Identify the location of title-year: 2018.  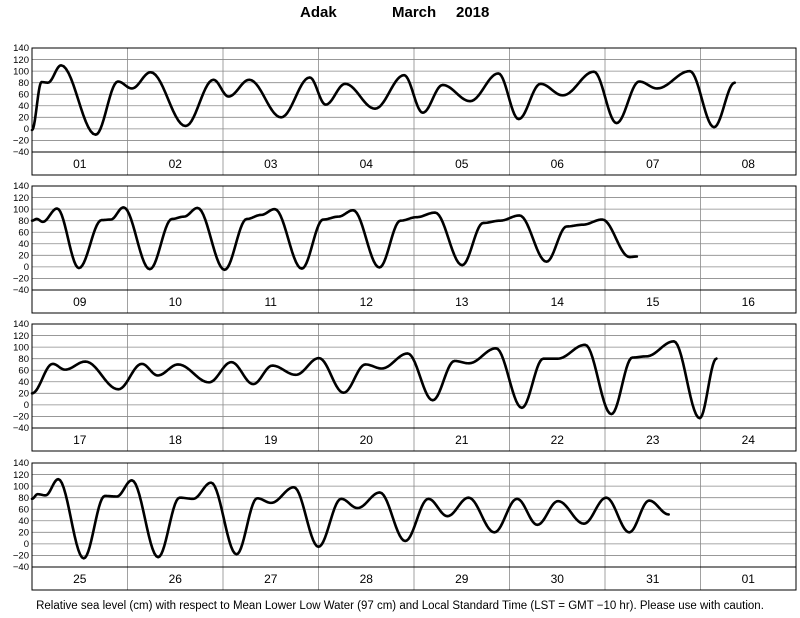
(473, 12).